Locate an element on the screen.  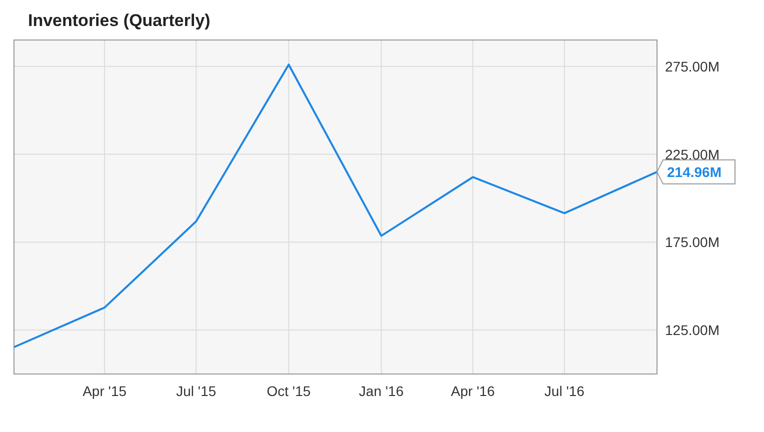
x-tick-label: Jul '15 is located at coordinates (196, 391).